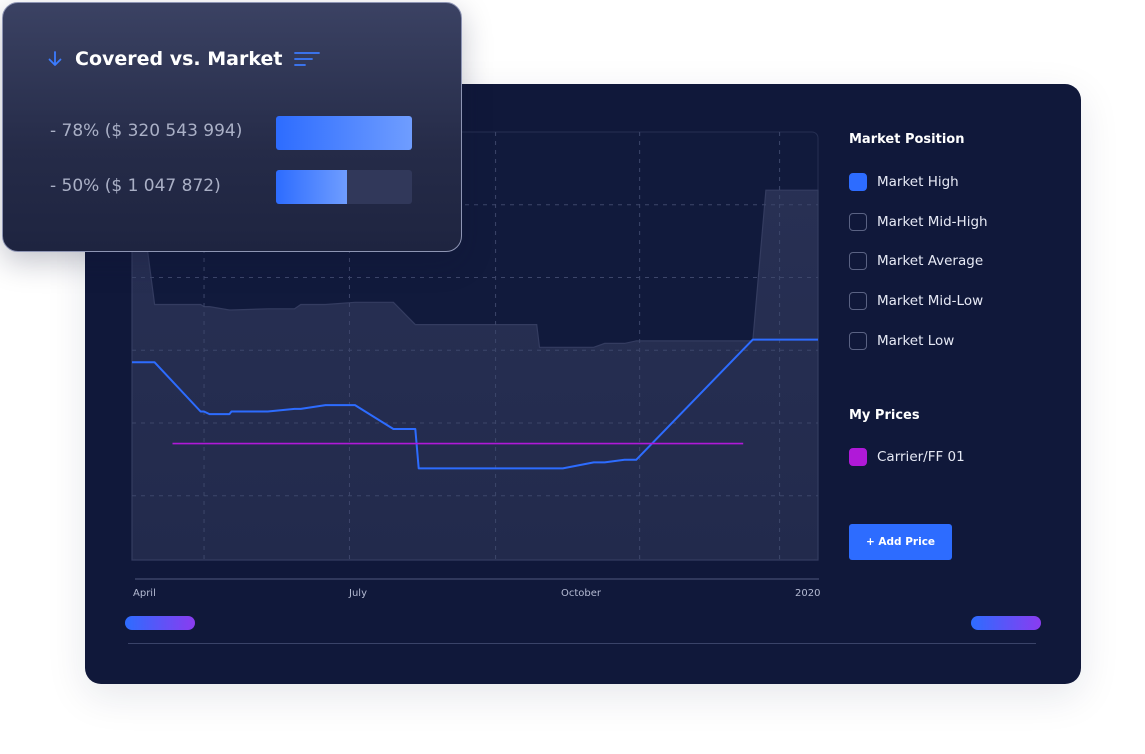  What do you see at coordinates (884, 415) in the screenshot?
I see `my-prices-heading: My Prices` at bounding box center [884, 415].